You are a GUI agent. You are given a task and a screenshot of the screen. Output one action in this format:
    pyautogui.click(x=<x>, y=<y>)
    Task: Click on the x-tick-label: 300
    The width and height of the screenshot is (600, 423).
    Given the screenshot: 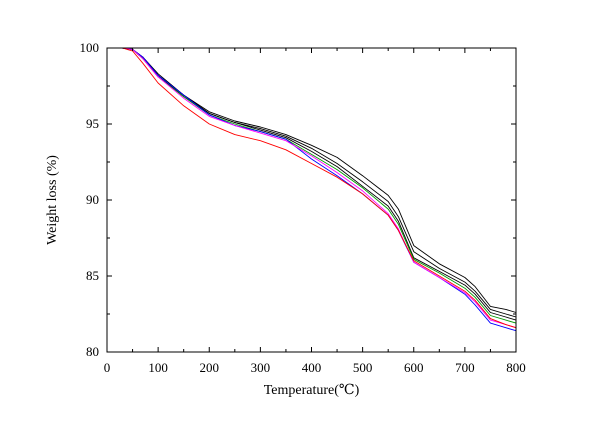 What is the action you would take?
    pyautogui.click(x=261, y=367)
    